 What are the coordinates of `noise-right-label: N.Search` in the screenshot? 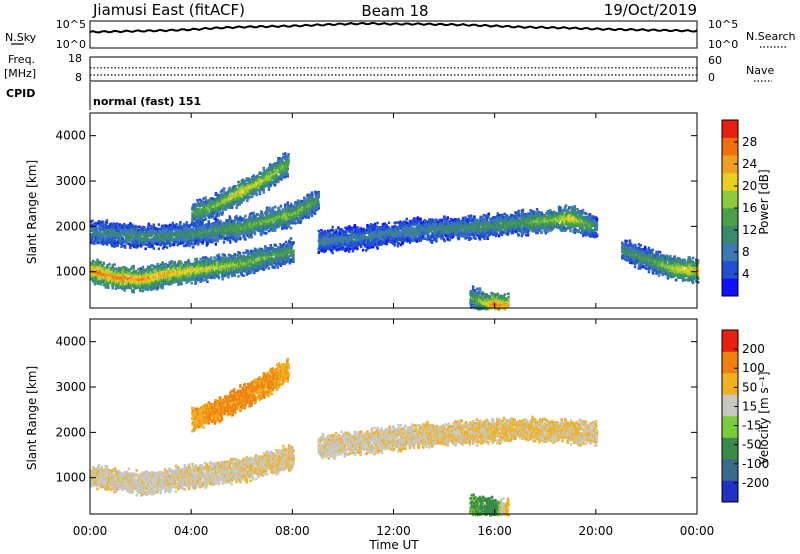 It's located at (771, 36).